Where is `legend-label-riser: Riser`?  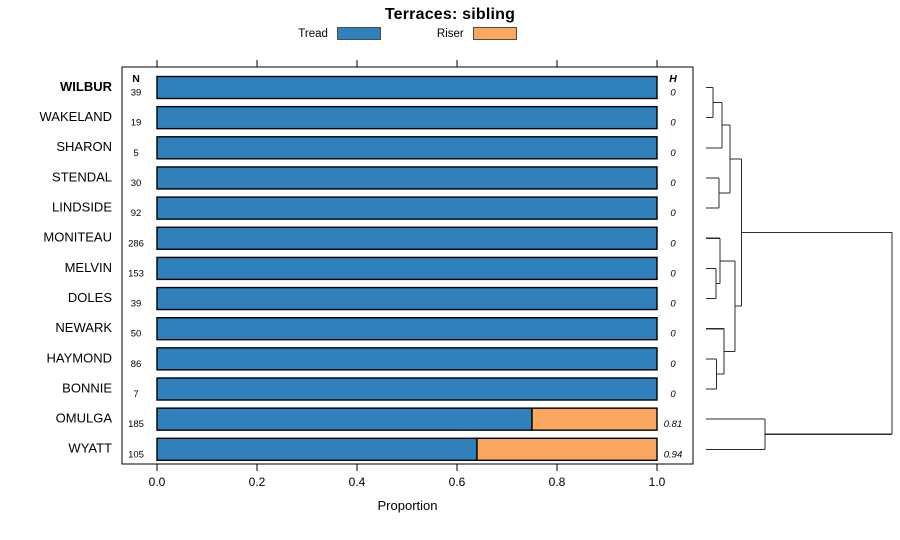
legend-label-riser: Riser is located at coordinates (450, 33).